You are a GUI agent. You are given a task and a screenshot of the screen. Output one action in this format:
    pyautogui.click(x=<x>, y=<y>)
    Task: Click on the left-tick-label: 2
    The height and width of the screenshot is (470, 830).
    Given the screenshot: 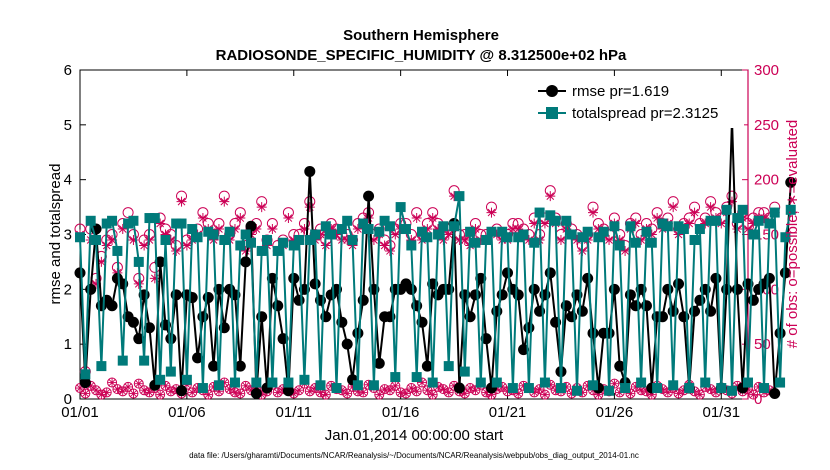 What is the action you would take?
    pyautogui.click(x=68, y=289)
    